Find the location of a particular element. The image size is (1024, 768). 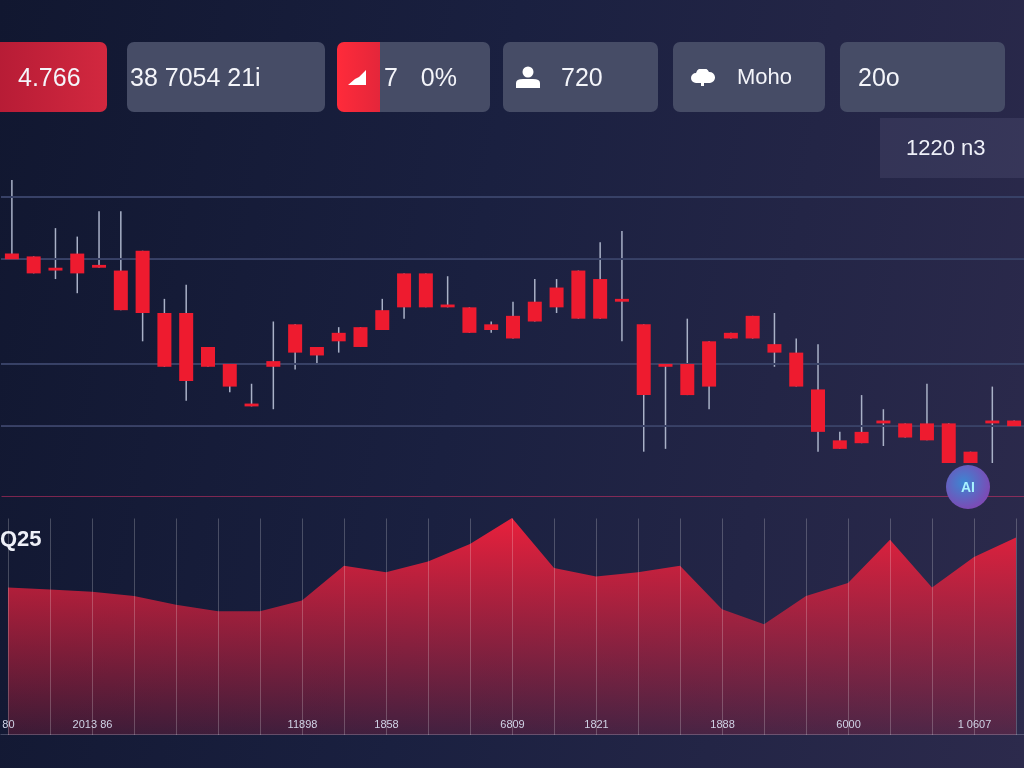

badge: AI is located at coordinates (968, 487).